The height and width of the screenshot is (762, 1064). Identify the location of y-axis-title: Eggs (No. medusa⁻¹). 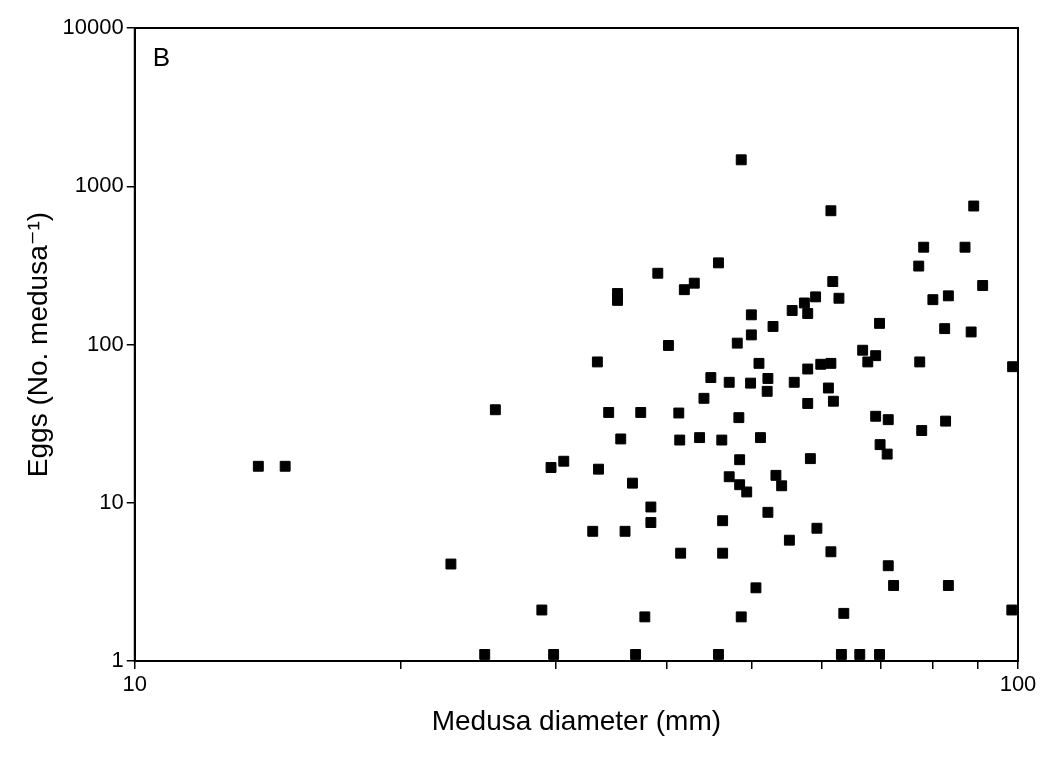
(37, 344).